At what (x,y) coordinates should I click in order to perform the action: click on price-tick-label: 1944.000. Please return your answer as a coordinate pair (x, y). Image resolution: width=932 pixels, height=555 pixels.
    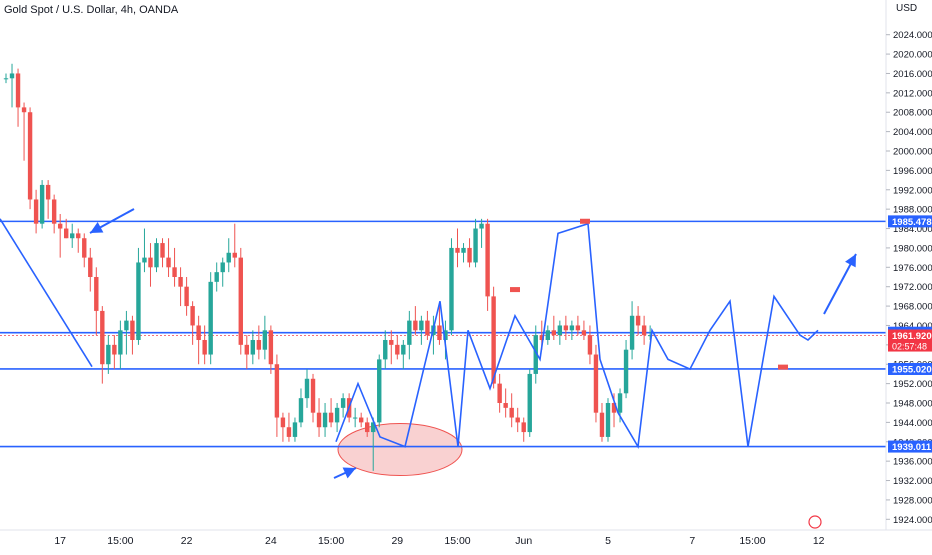
    Looking at the image, I should click on (912, 423).